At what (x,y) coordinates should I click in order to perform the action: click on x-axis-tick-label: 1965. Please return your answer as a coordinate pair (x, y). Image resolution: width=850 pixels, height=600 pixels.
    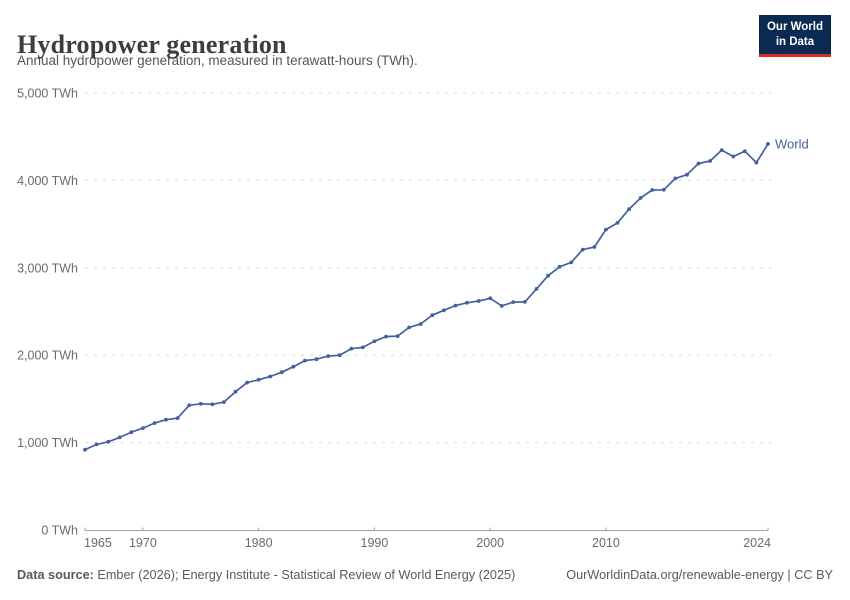
    Looking at the image, I should click on (98, 543).